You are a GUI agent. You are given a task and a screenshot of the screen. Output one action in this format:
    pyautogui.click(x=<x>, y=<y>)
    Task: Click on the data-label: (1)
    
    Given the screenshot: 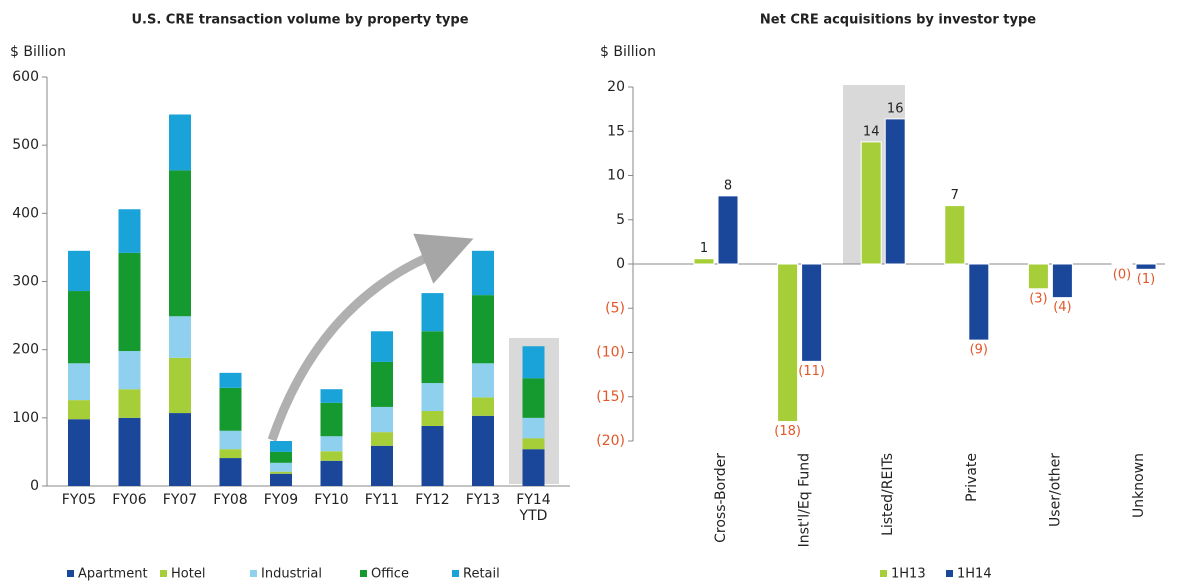 What is the action you would take?
    pyautogui.click(x=1146, y=279)
    